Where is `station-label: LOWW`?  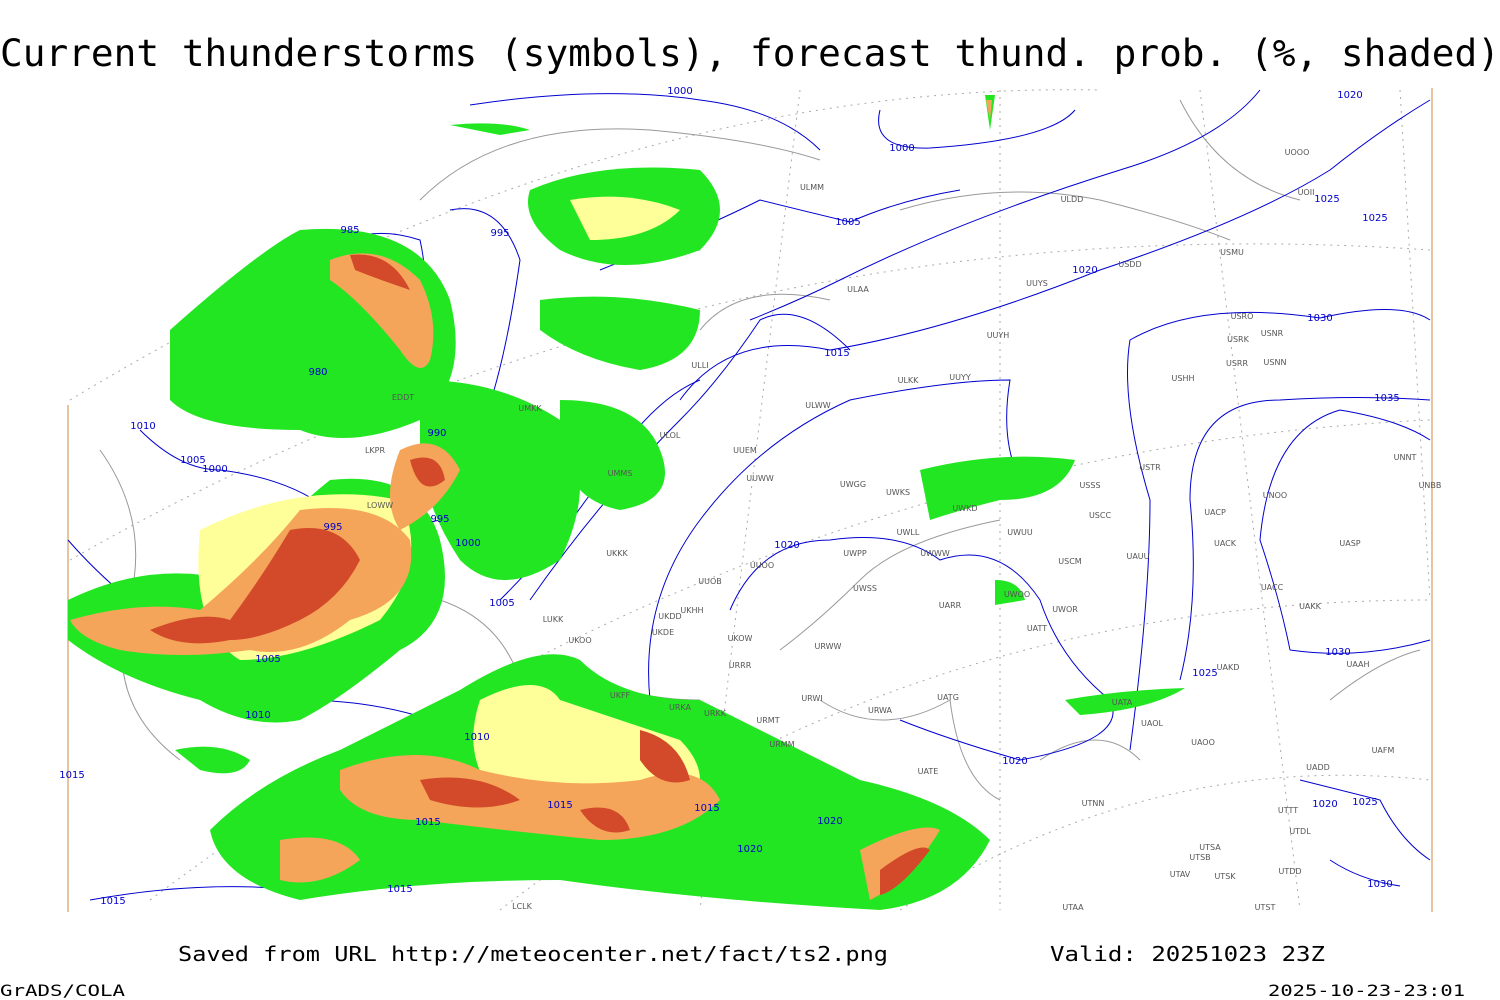 station-label: LOWW is located at coordinates (380, 505).